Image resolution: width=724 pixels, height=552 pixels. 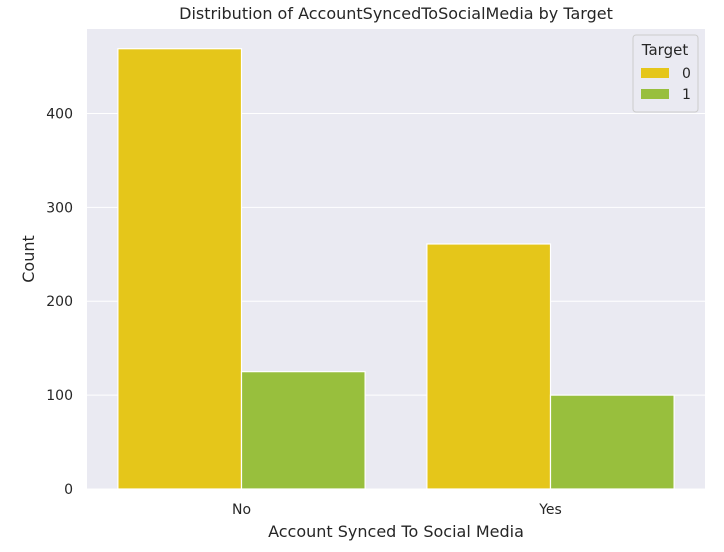 I want to click on y-tick-label: 400, so click(x=59, y=114).